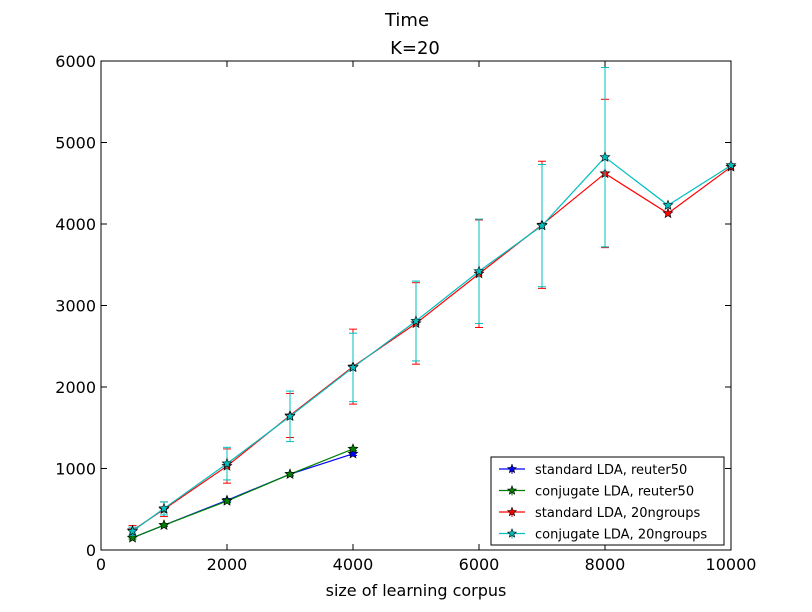 Image resolution: width=812 pixels, height=612 pixels. Describe the element at coordinates (611, 470) in the screenshot. I see `legend-label: standard LDA, reuter50` at that location.